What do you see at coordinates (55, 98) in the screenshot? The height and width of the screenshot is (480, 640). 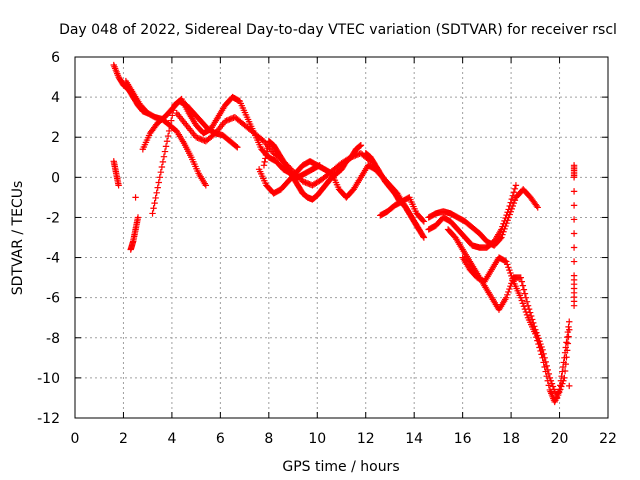 I see `y-tick-label: 4` at bounding box center [55, 98].